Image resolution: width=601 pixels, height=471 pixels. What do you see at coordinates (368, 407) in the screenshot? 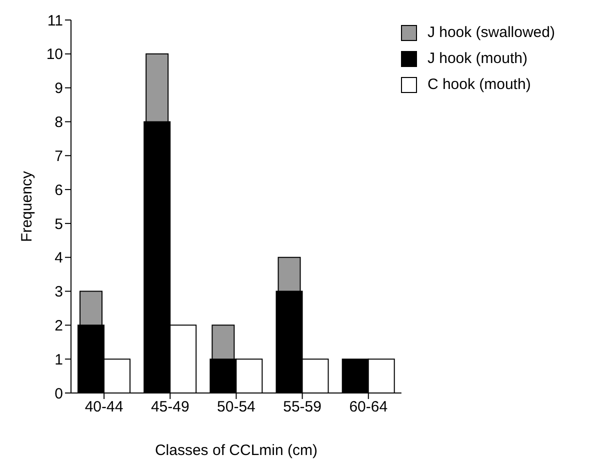
I see `x-tick-label: 60-64` at bounding box center [368, 407].